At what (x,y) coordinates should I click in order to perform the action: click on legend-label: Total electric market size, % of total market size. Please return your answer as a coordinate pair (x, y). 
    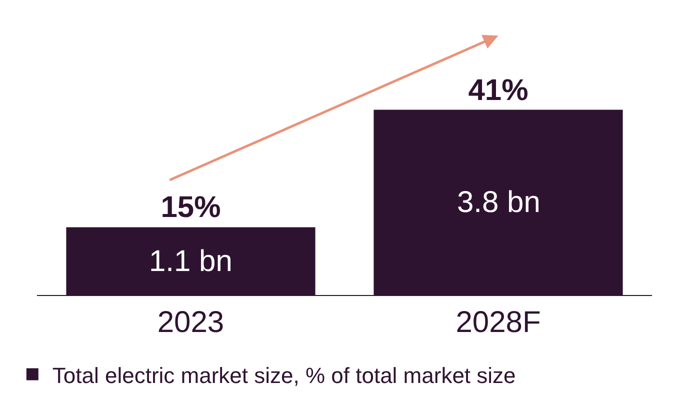
    Looking at the image, I should click on (284, 375).